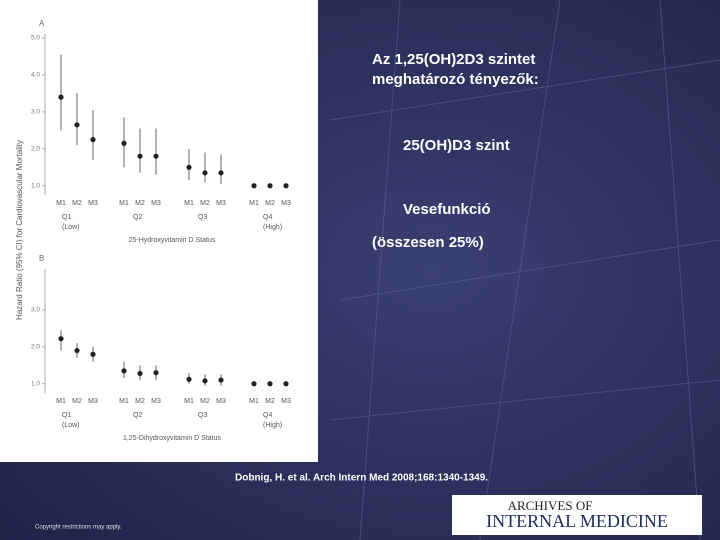 This screenshot has width=720, height=540. I want to click on x-axis-label: 25-Hydroxyvitamin D Status, so click(172, 240).